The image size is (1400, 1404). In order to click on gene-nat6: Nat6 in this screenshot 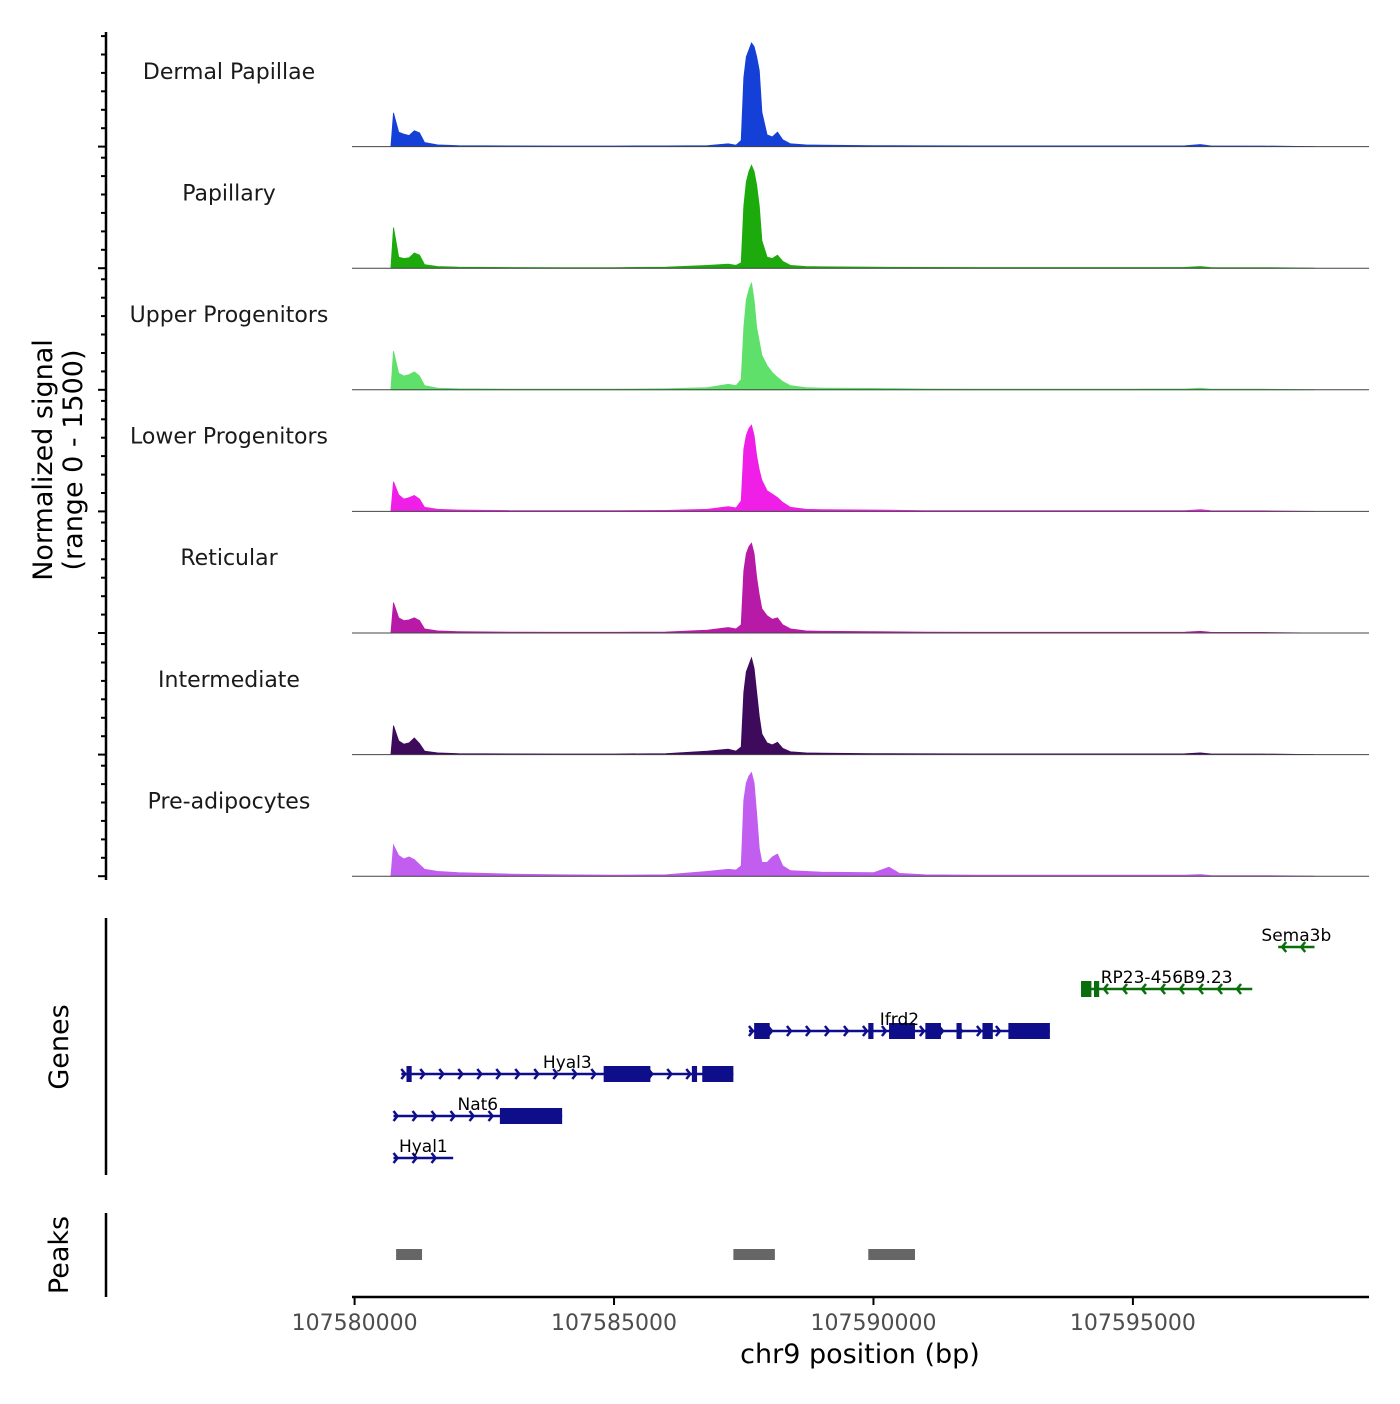, I will do `click(477, 1109)`.